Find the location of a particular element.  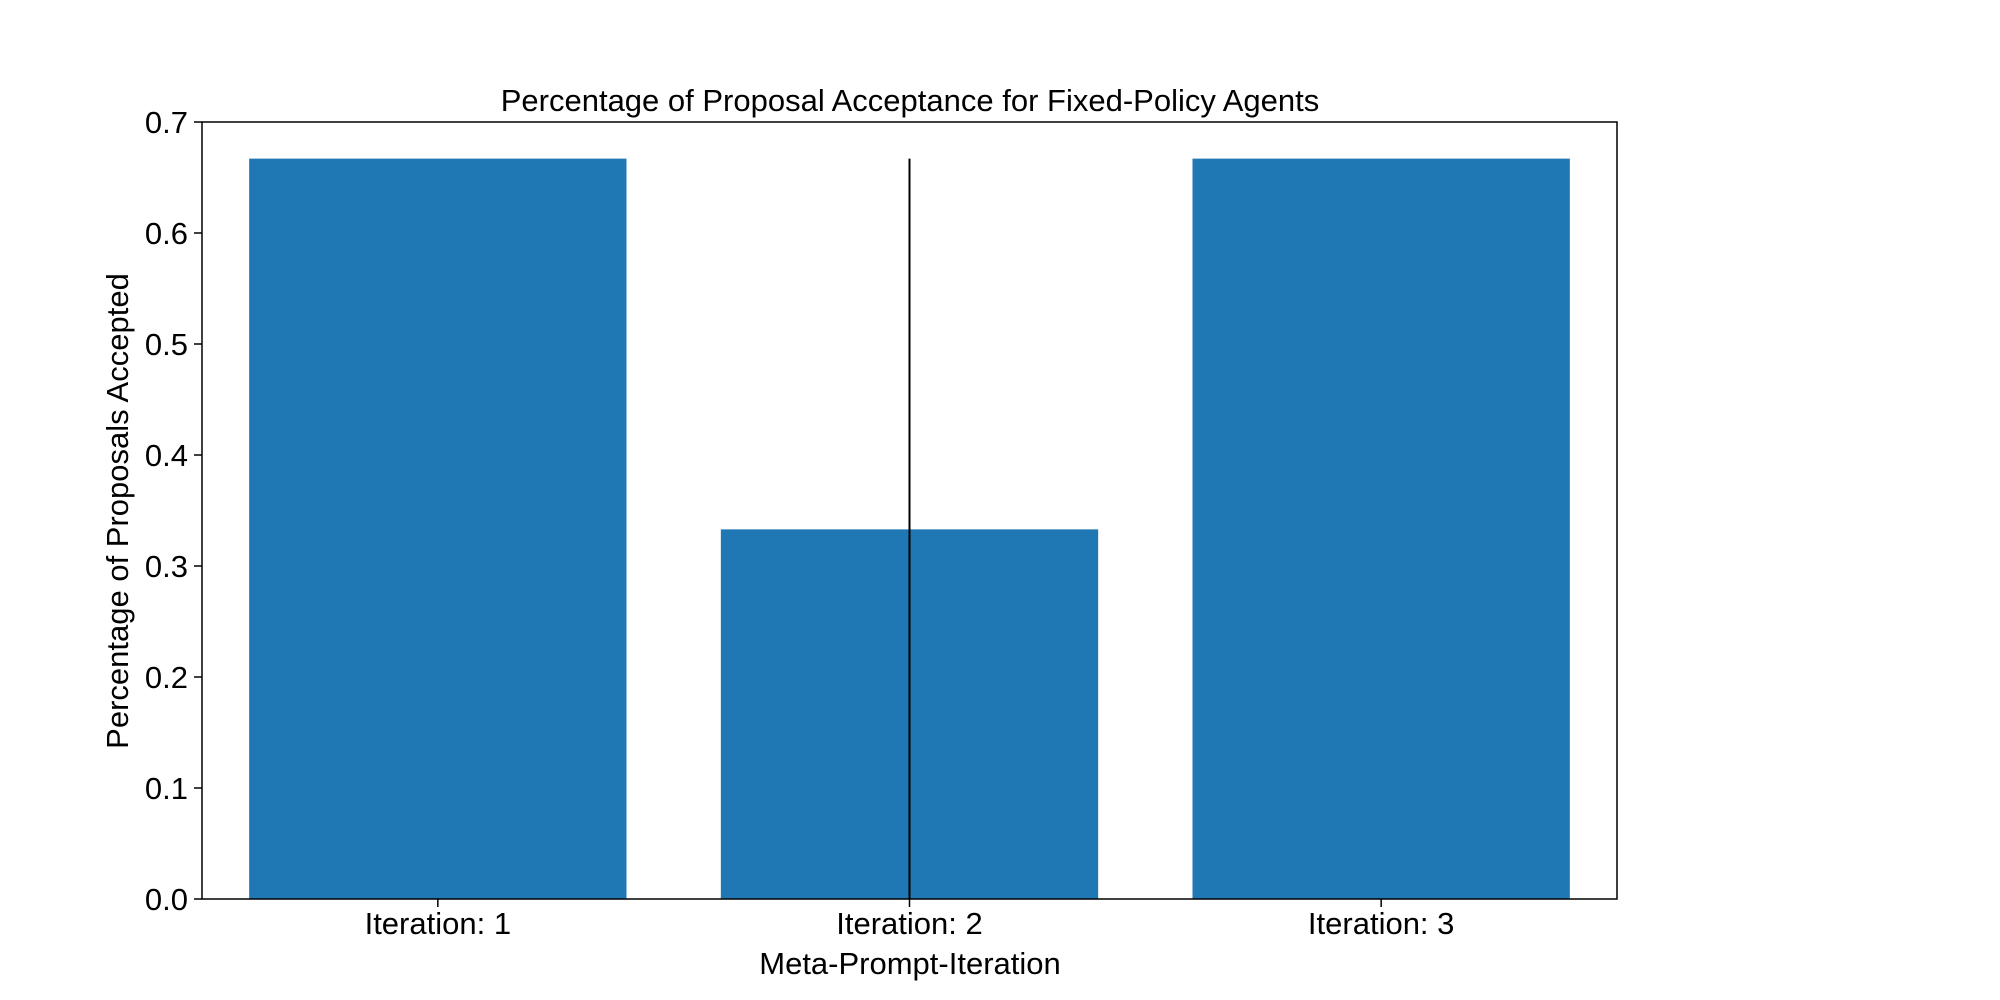

x-axis: Iteration: 1 Iteration: 2 Iteration: 3 is located at coordinates (909, 920).